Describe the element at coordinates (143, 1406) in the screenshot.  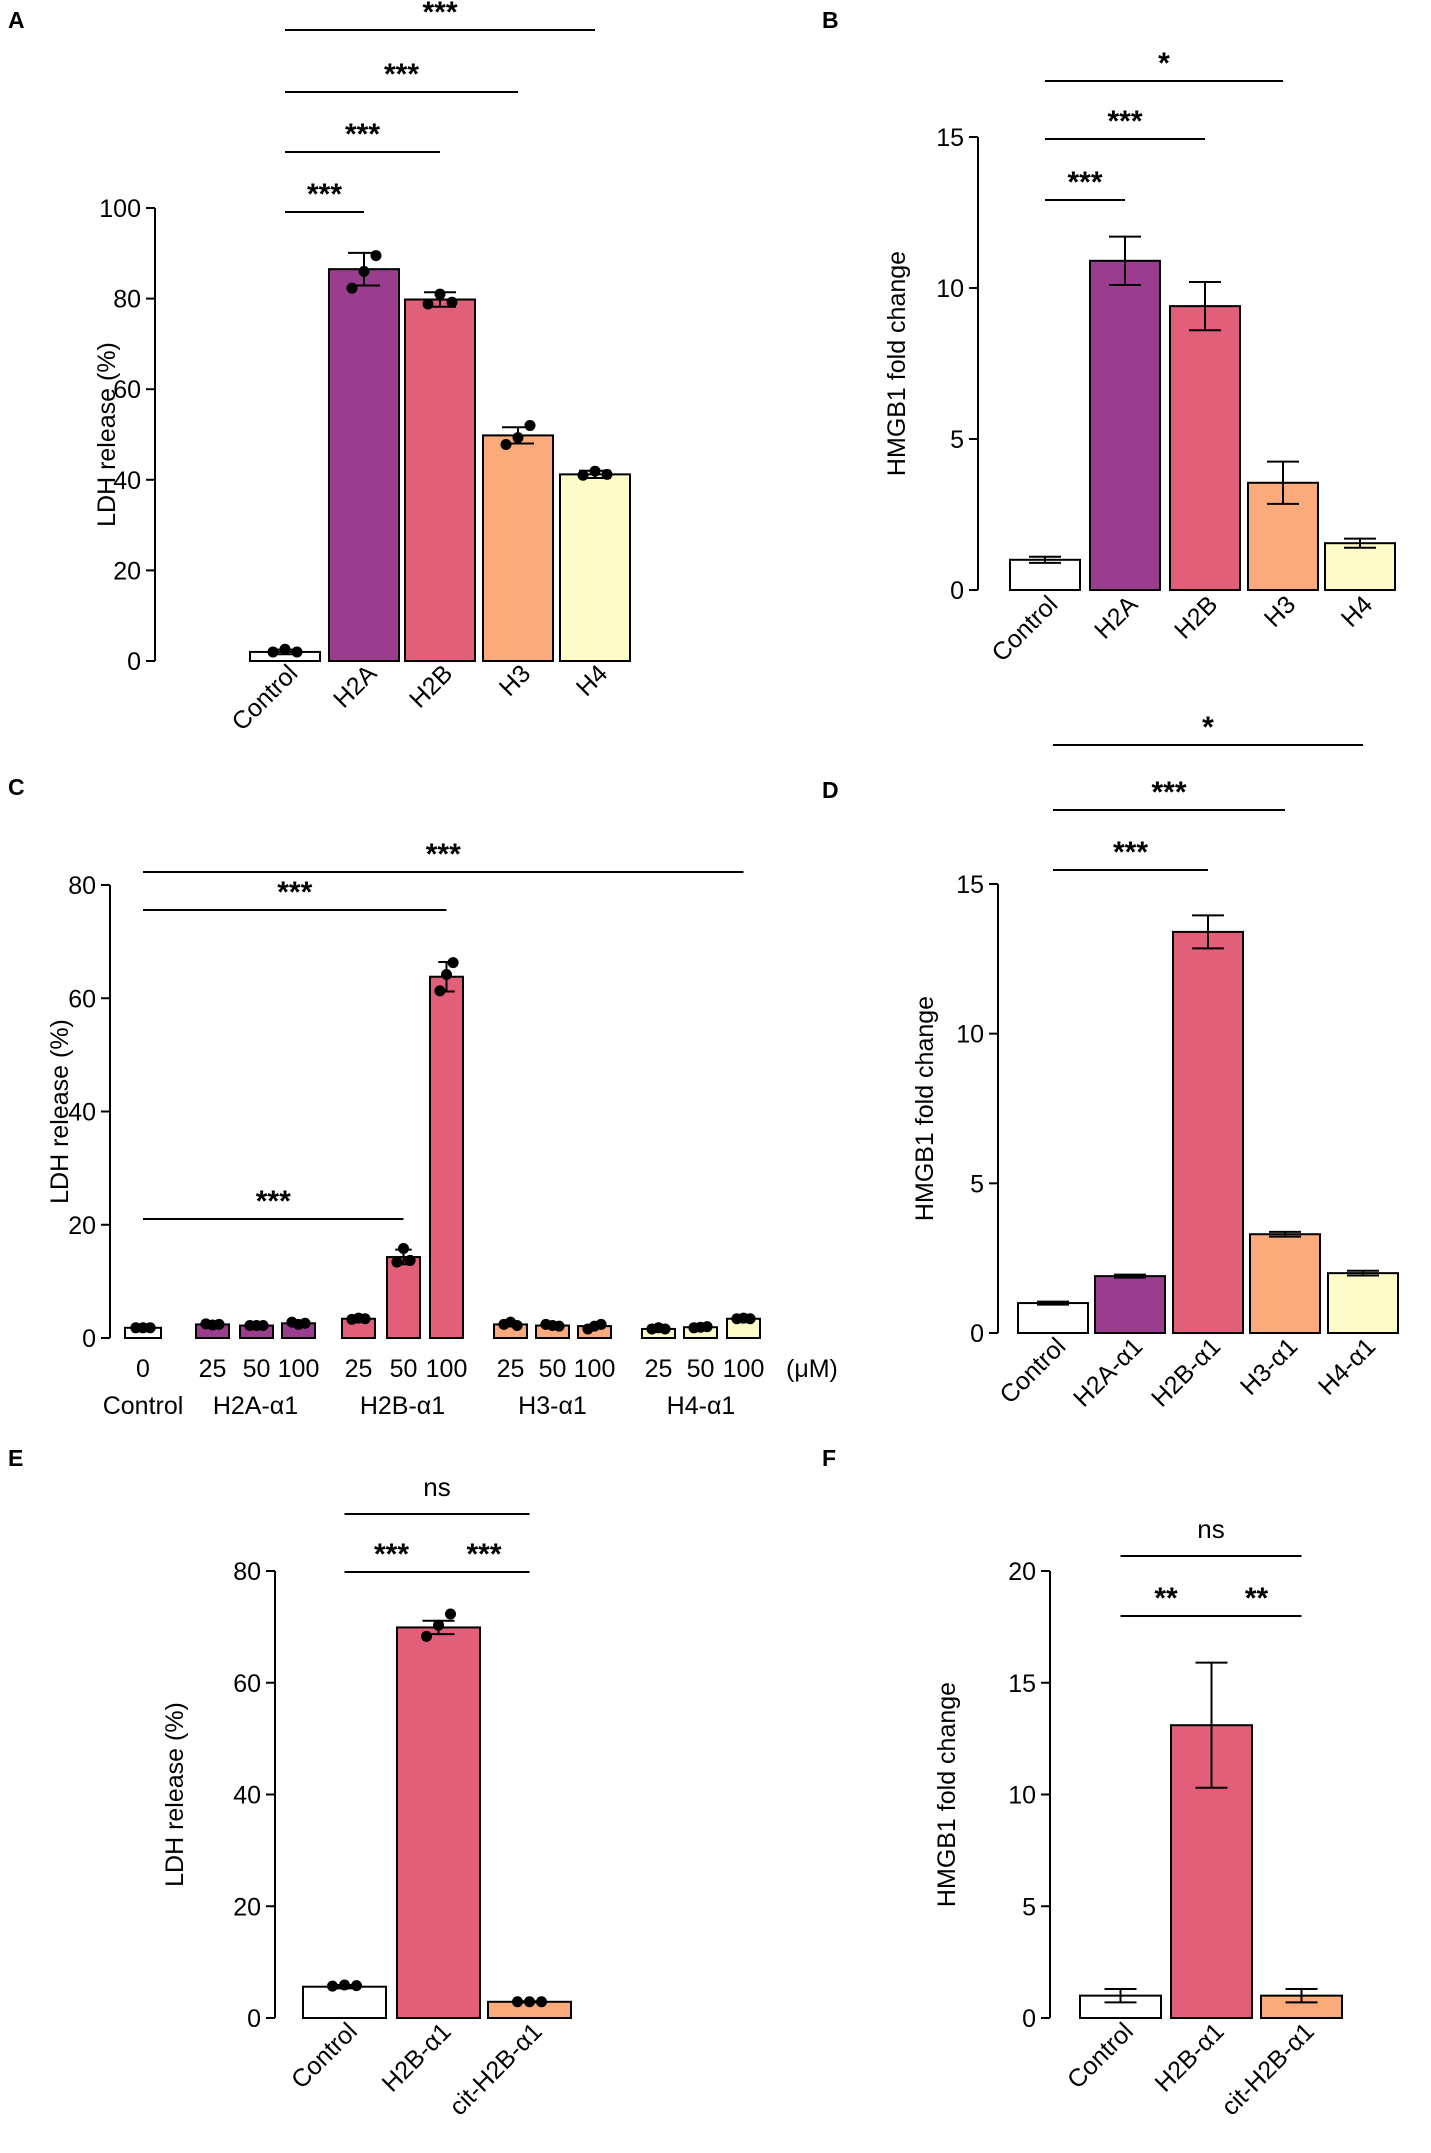
I see `group-label: Control` at that location.